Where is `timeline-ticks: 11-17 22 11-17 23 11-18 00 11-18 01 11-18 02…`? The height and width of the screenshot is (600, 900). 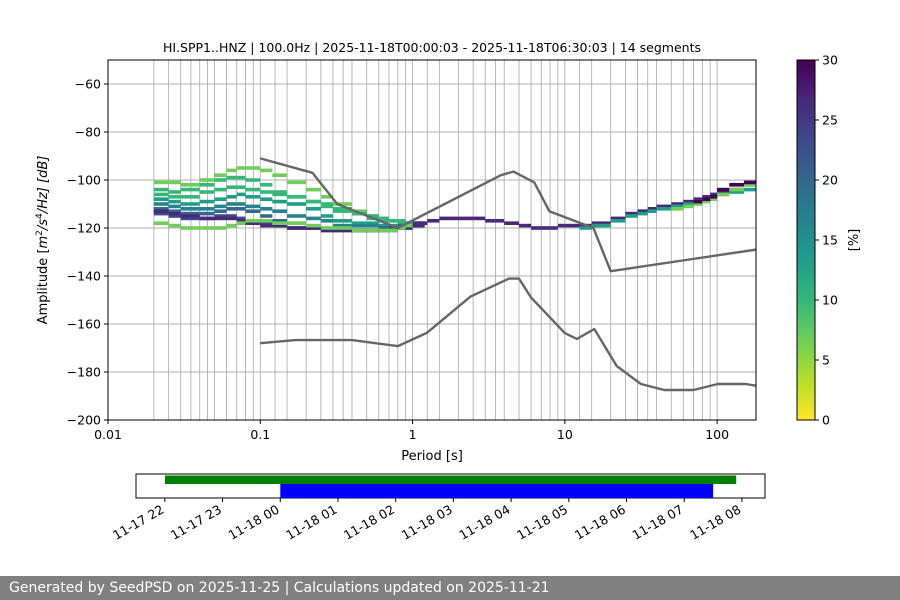
timeline-ticks: 11-17 22 11-17 23 11-18 00 11-18 01 11-18 02… is located at coordinates (426, 520).